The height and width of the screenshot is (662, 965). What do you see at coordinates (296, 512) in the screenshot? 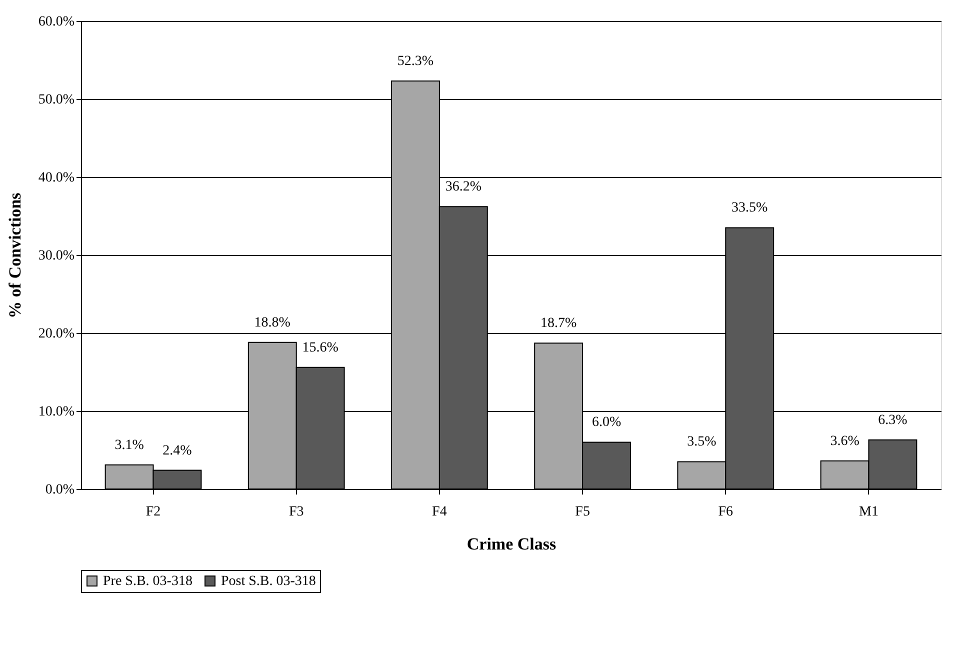
I see `x-tick-label: F3` at bounding box center [296, 512].